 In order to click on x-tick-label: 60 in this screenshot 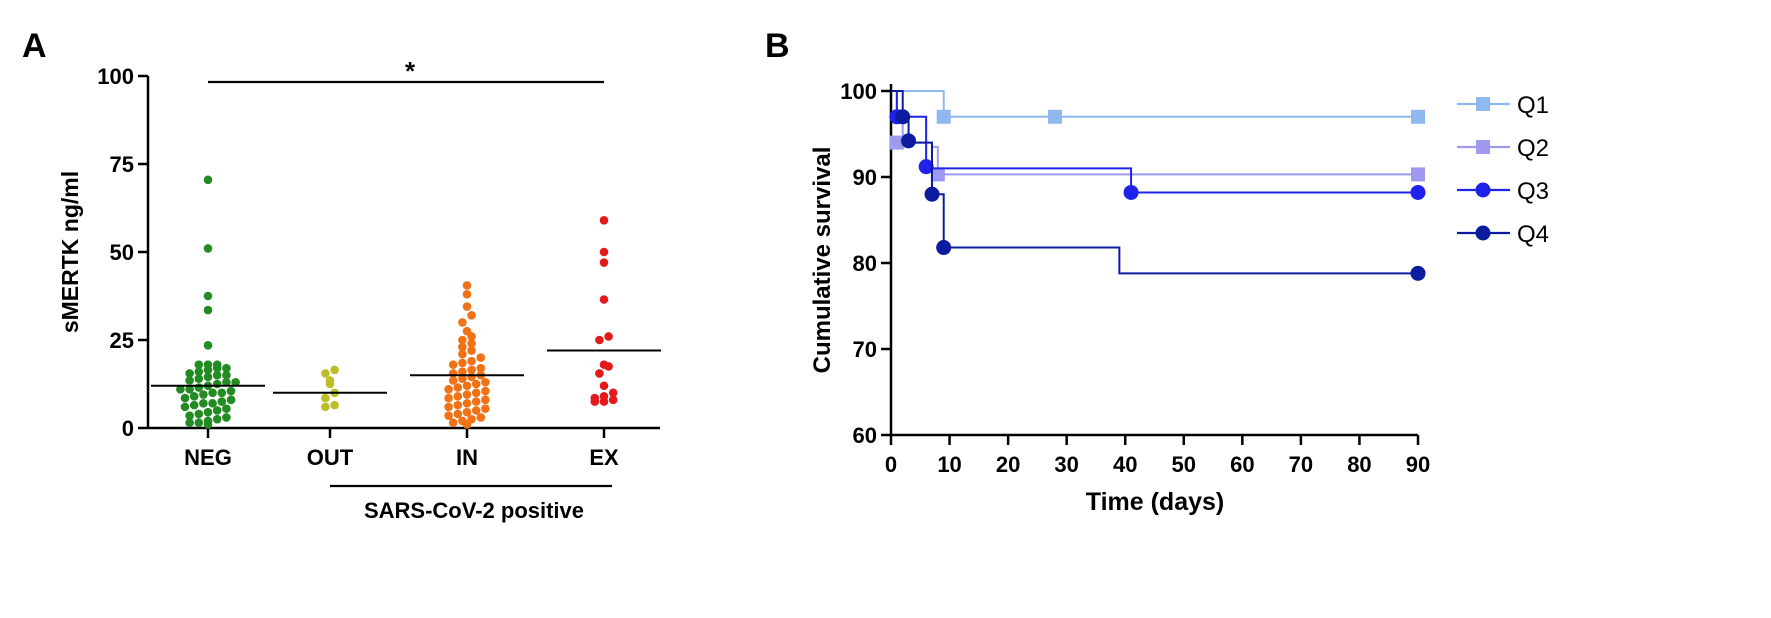, I will do `click(1242, 464)`.